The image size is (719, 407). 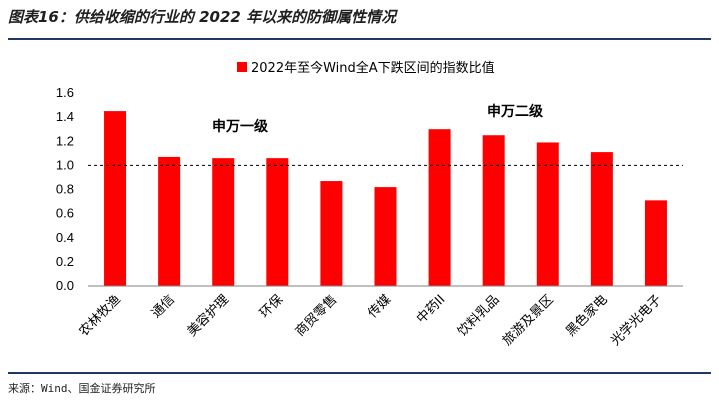 What do you see at coordinates (587, 316) in the screenshot?
I see `x-tick-label: 黑色家电` at bounding box center [587, 316].